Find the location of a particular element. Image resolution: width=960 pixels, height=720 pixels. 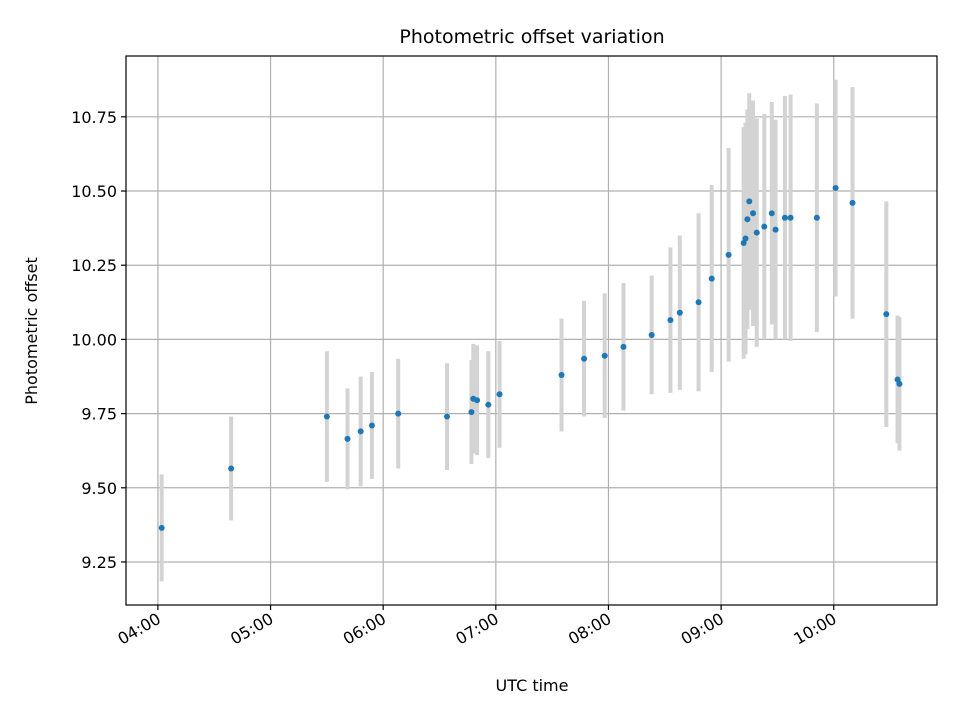

chart-title: Photometric offset variation is located at coordinates (531, 37).